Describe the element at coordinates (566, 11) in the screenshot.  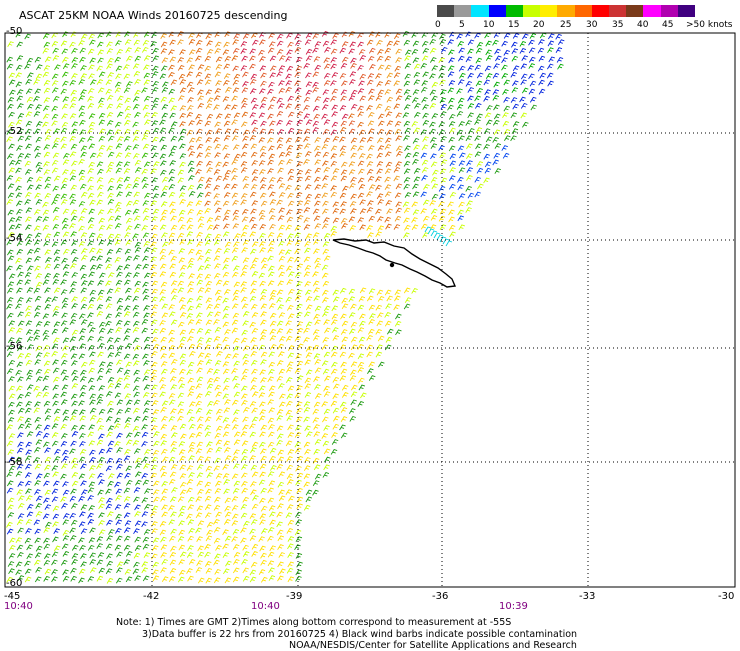
I see `legend-color-bar` at that location.